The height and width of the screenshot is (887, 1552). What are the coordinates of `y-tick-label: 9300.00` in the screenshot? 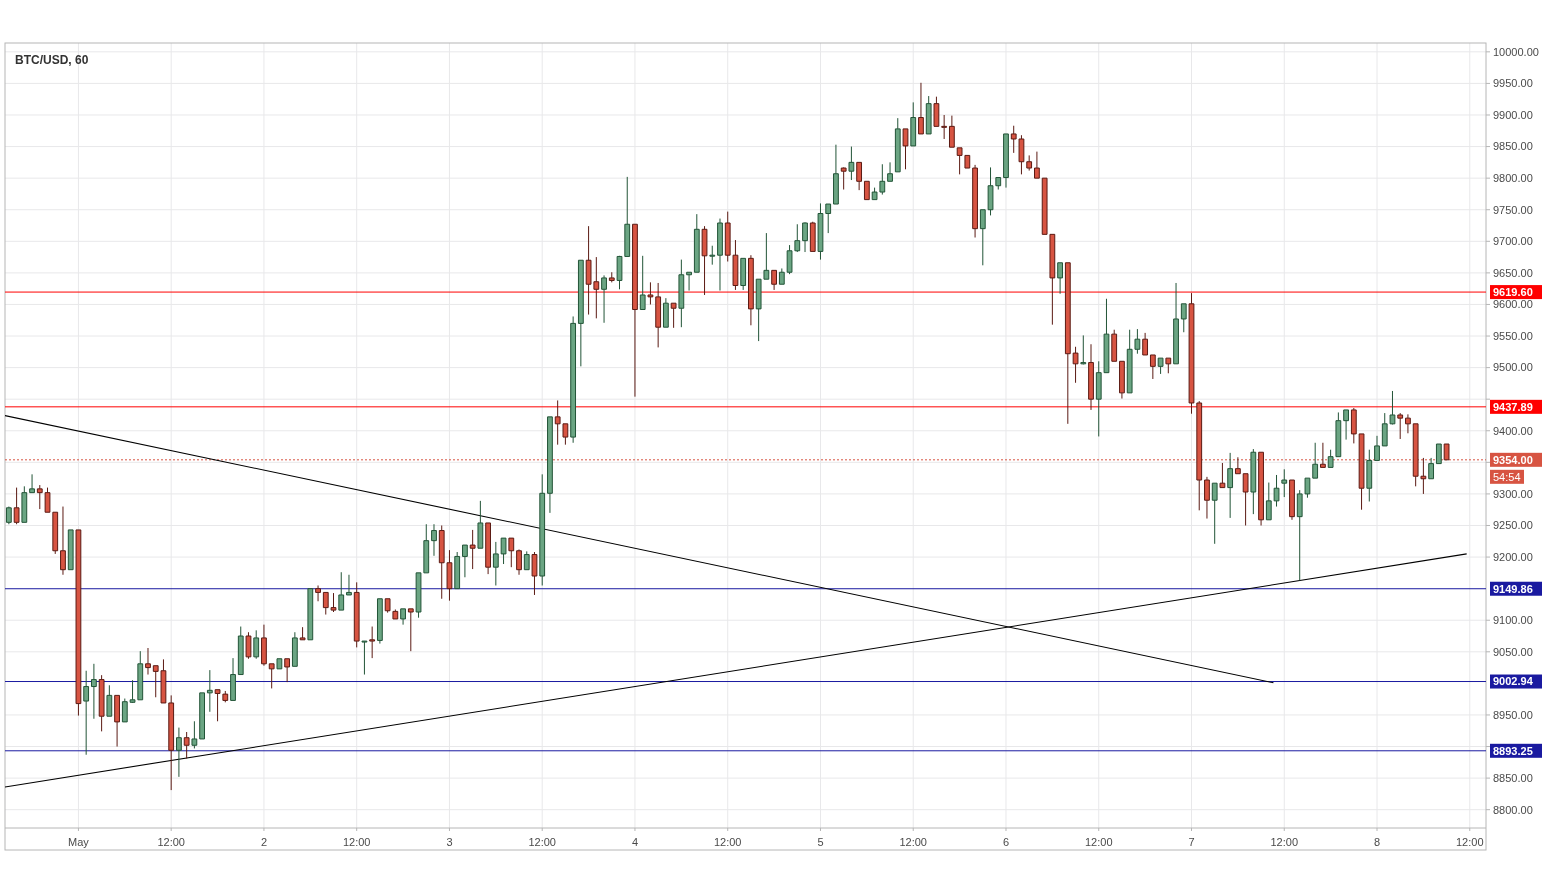 It's located at (1513, 493).